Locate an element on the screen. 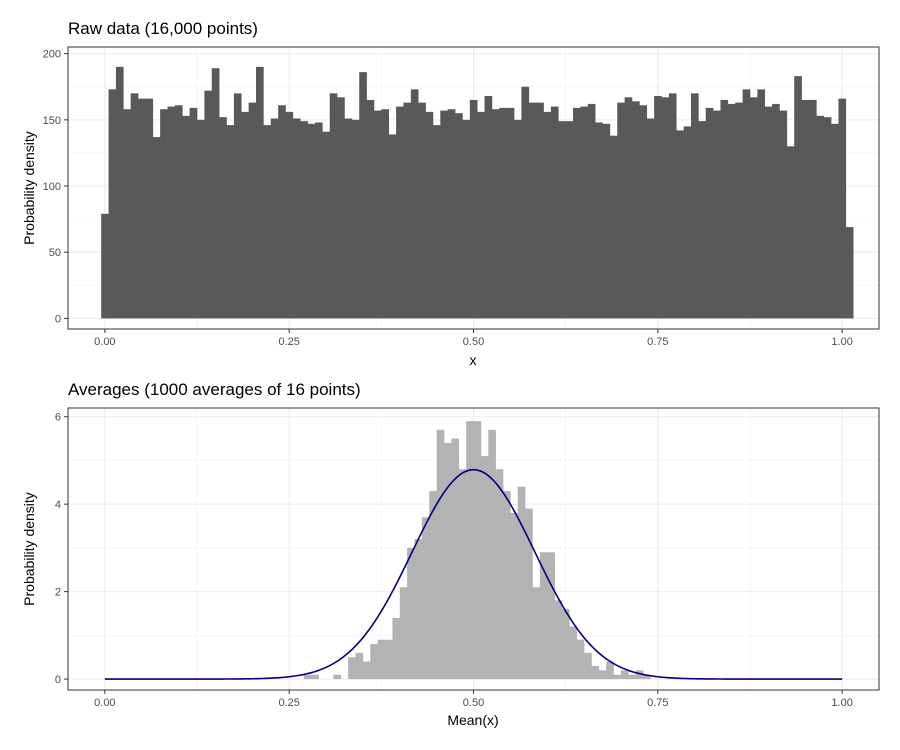 The width and height of the screenshot is (900, 750). x-tick-label: 0.75 is located at coordinates (657, 342).